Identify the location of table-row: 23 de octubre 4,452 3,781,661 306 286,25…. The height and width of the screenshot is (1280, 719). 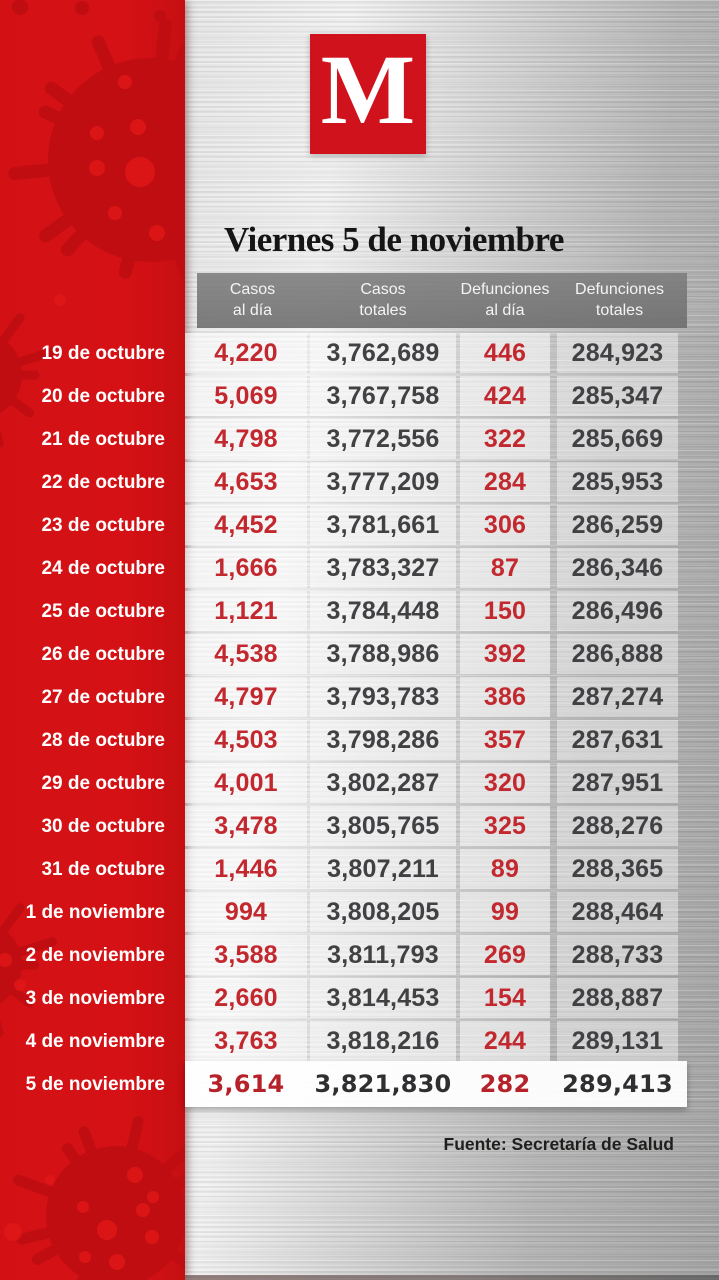
(359, 525).